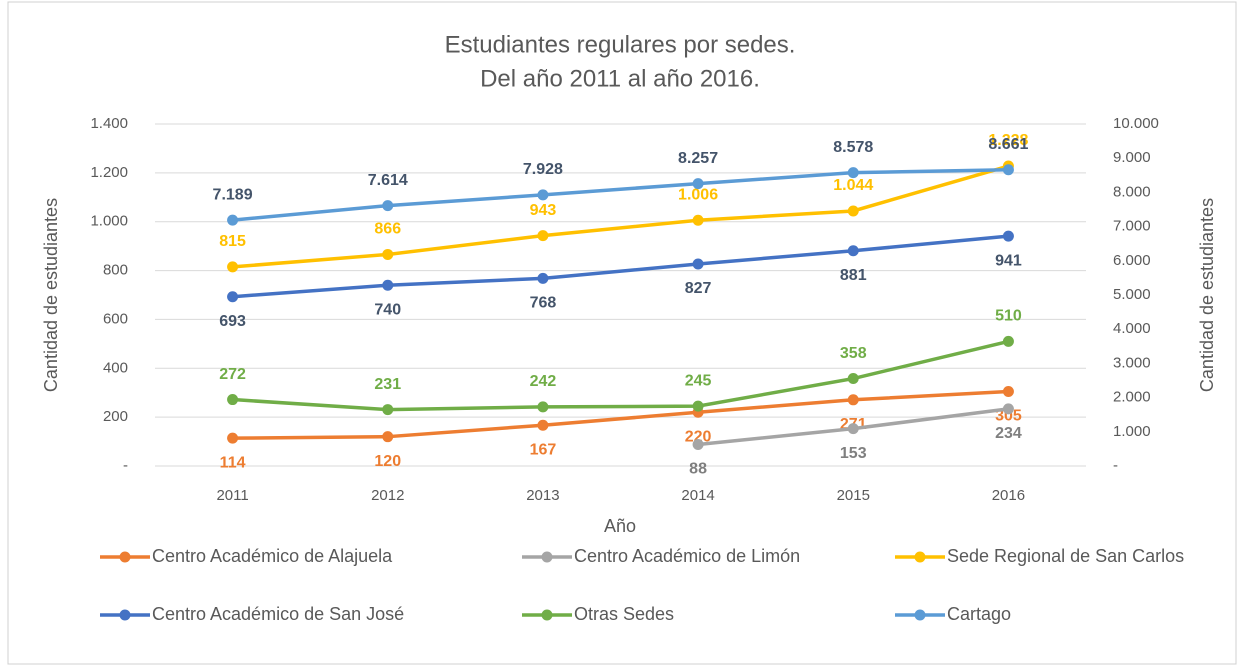 The height and width of the screenshot is (670, 1243). What do you see at coordinates (125, 465) in the screenshot?
I see `y-tick-label: -` at bounding box center [125, 465].